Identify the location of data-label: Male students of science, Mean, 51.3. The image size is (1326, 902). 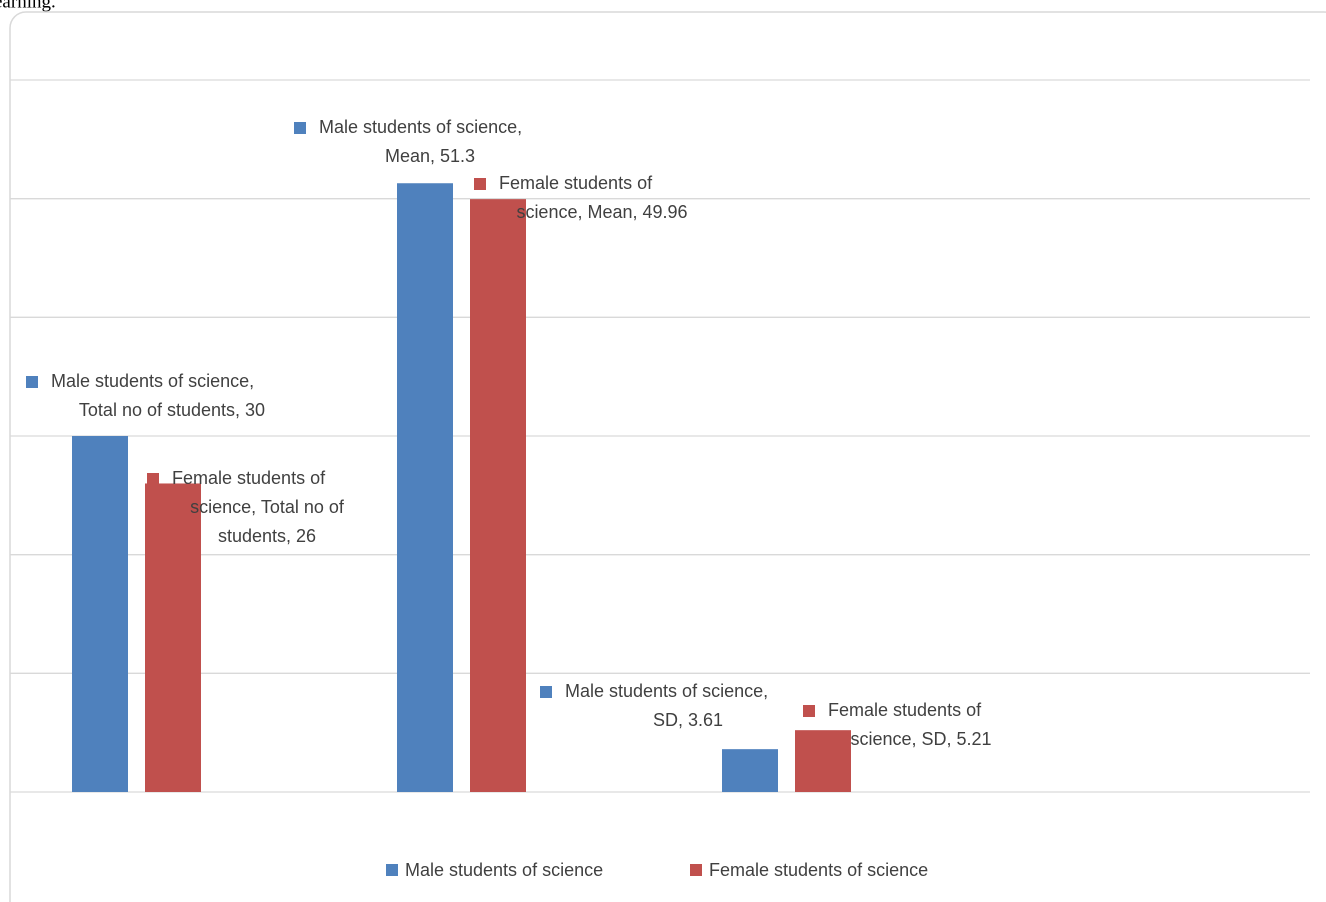
(420, 141).